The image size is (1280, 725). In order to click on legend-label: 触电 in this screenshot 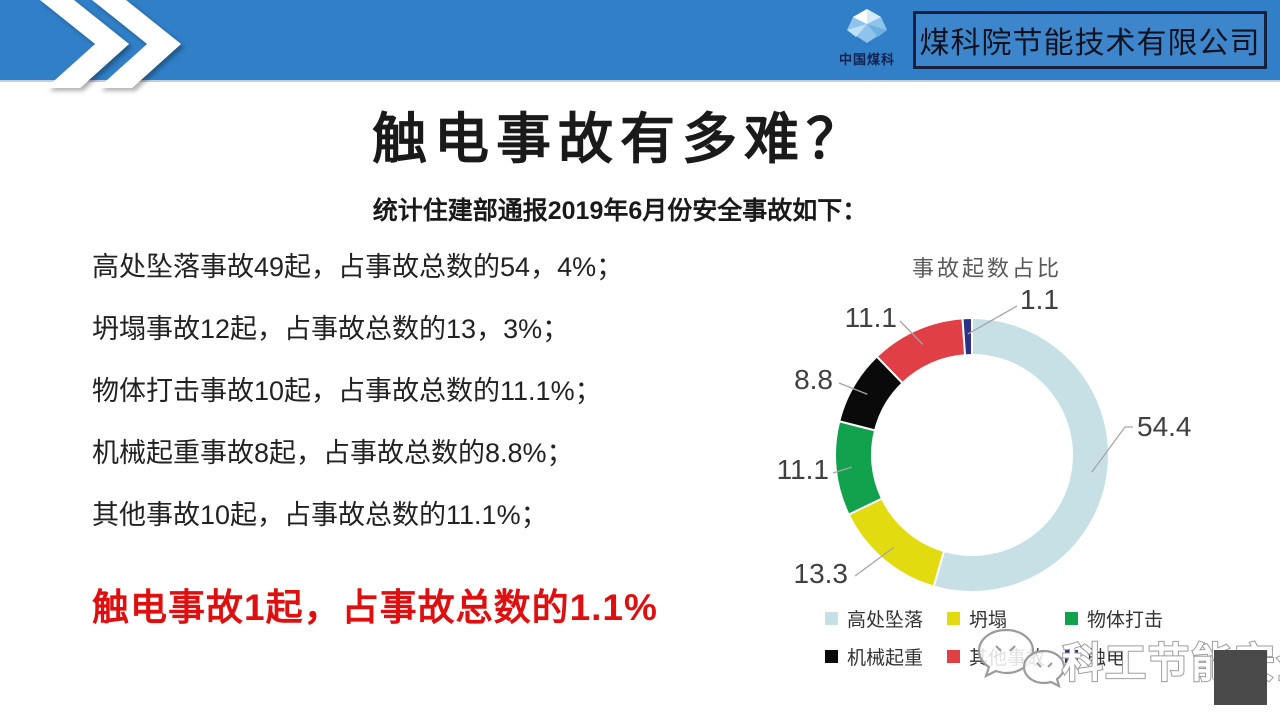, I will do `click(1106, 658)`.